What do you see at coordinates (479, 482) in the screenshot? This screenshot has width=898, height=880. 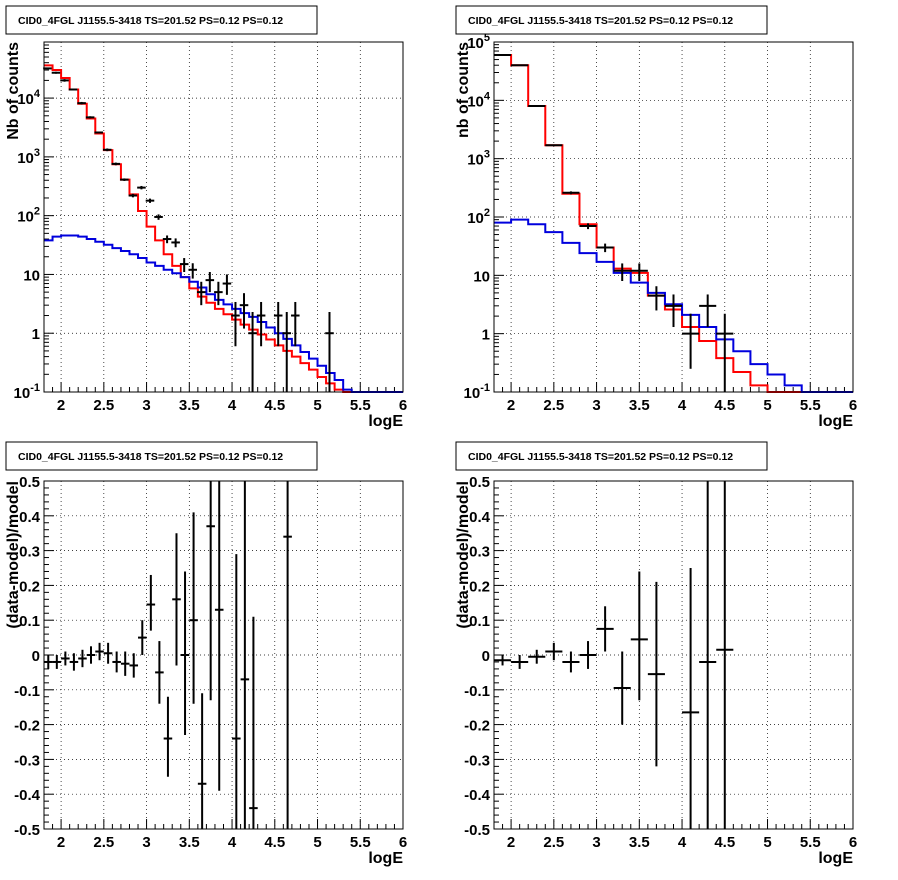 I see `y-tick-label: 0.5` at bounding box center [479, 482].